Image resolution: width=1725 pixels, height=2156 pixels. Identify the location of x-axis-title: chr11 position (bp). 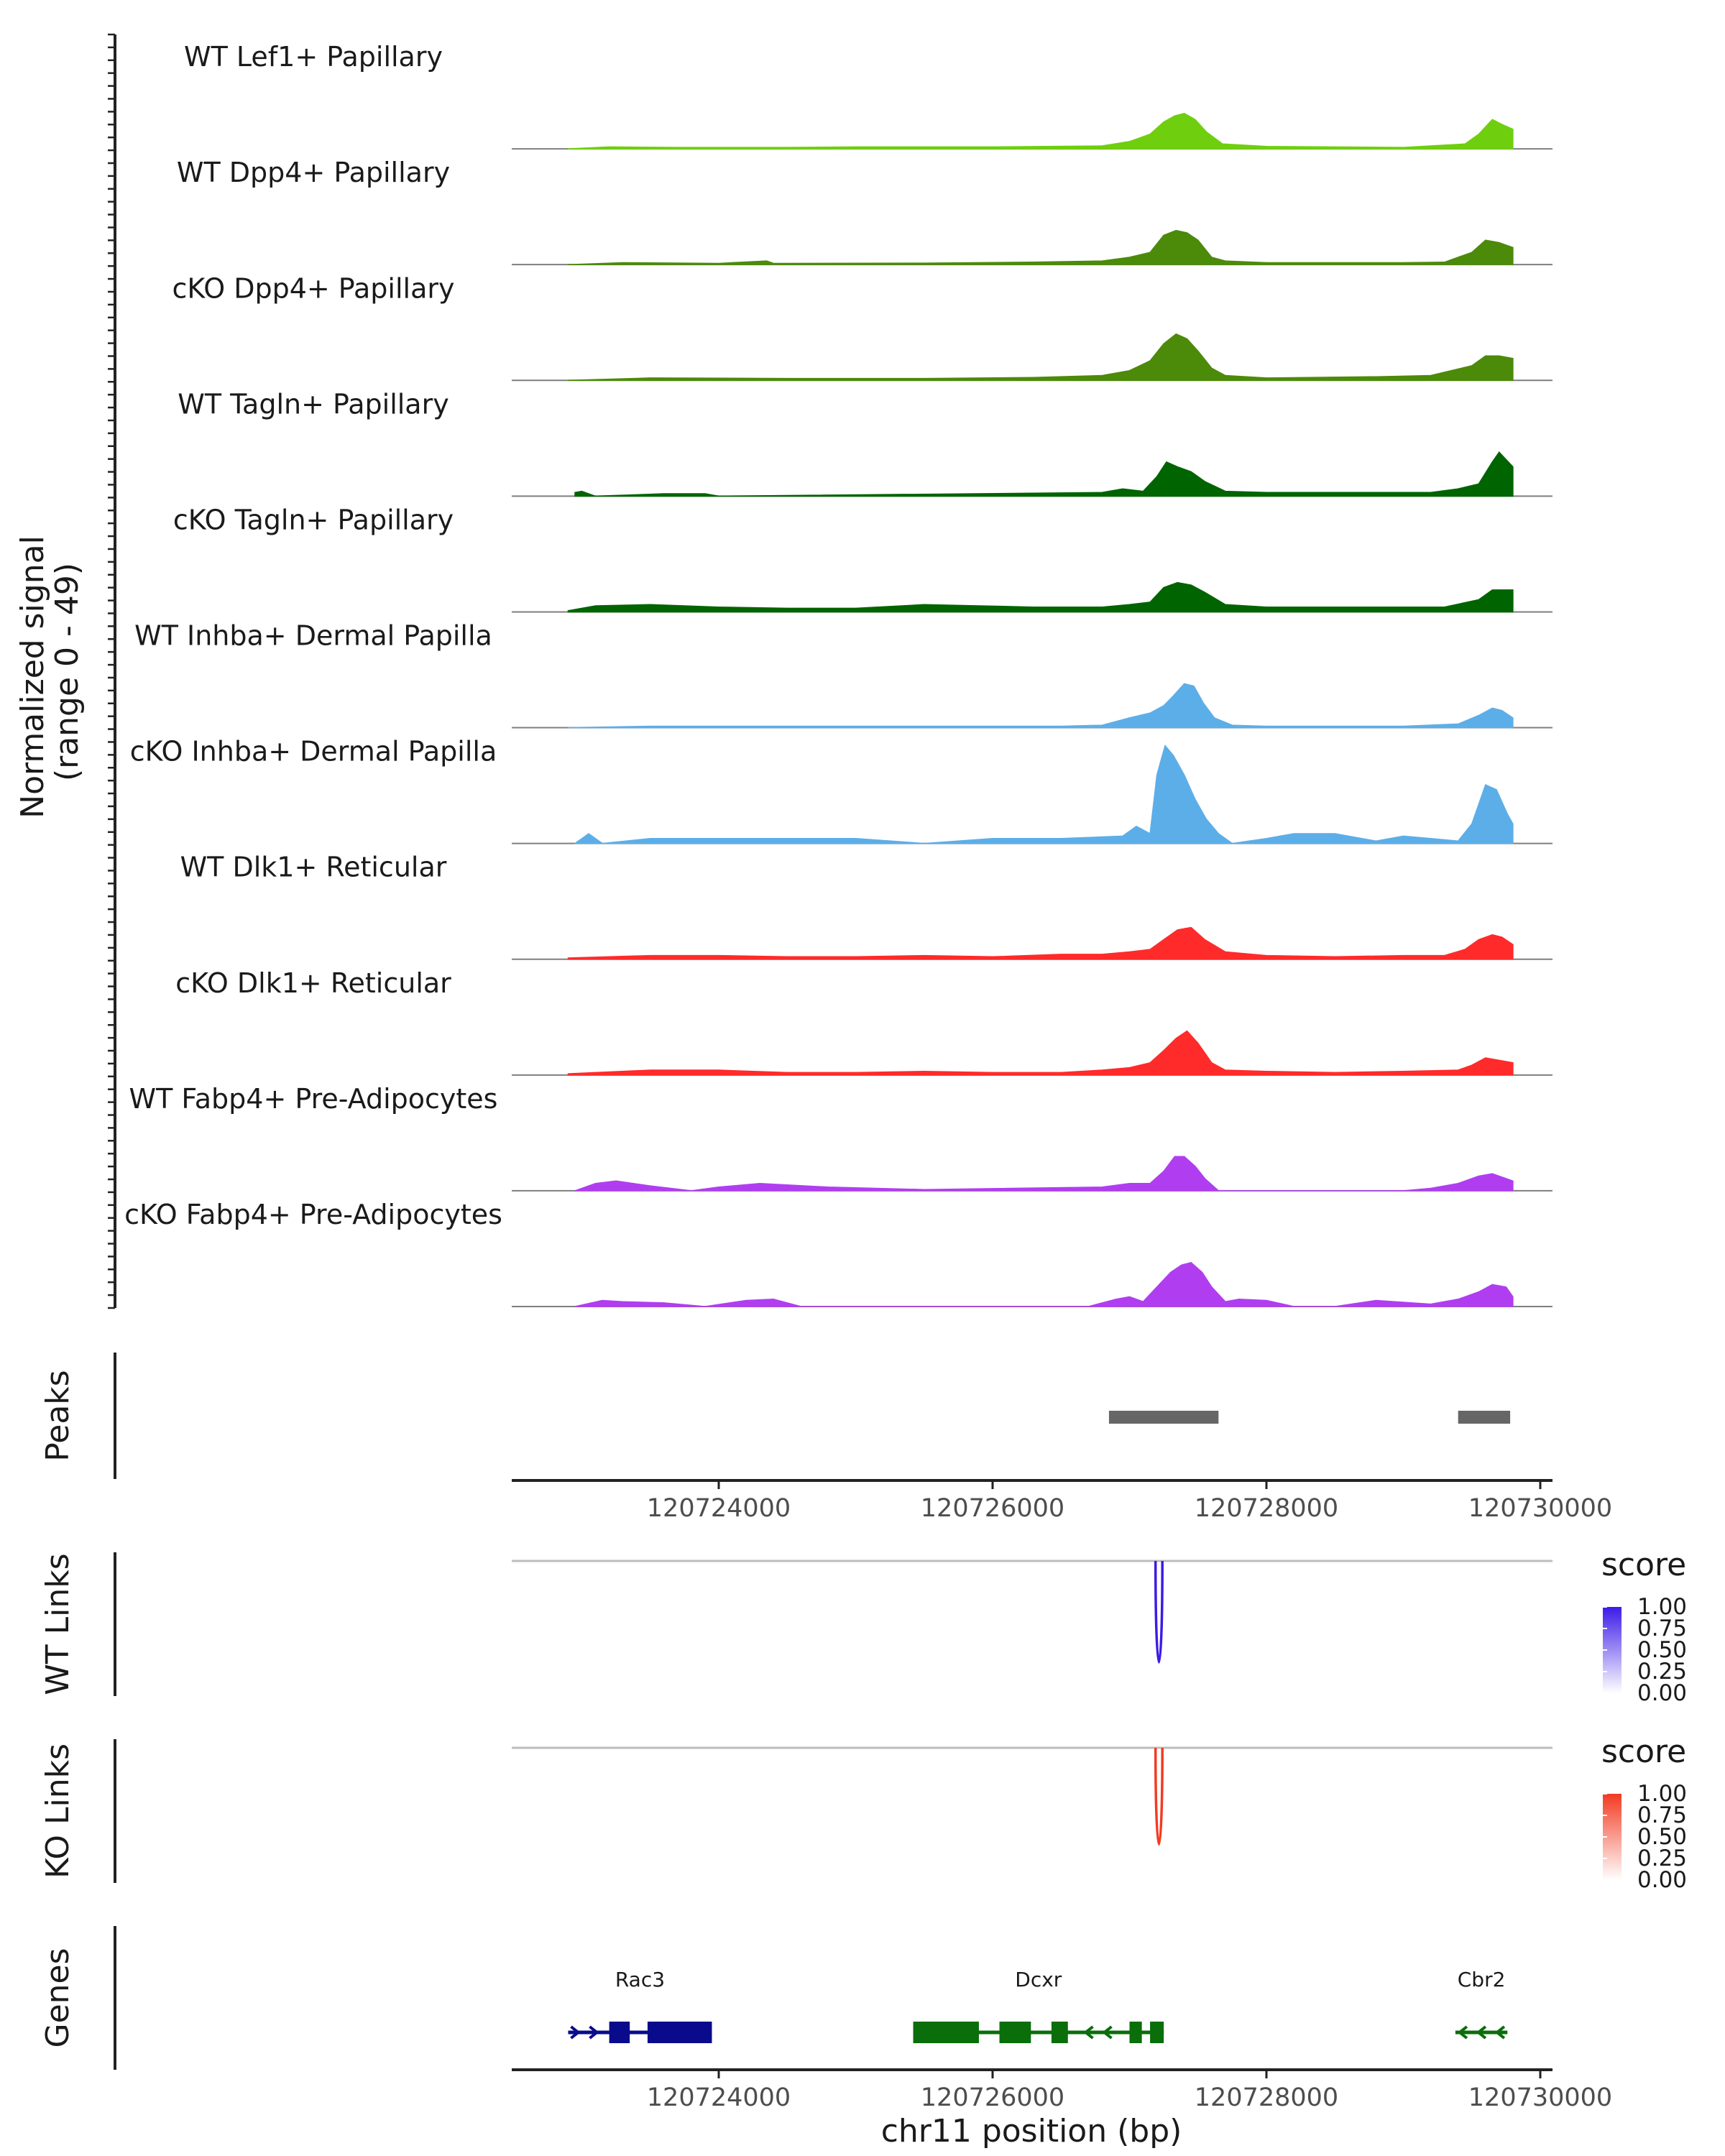
(1031, 2131).